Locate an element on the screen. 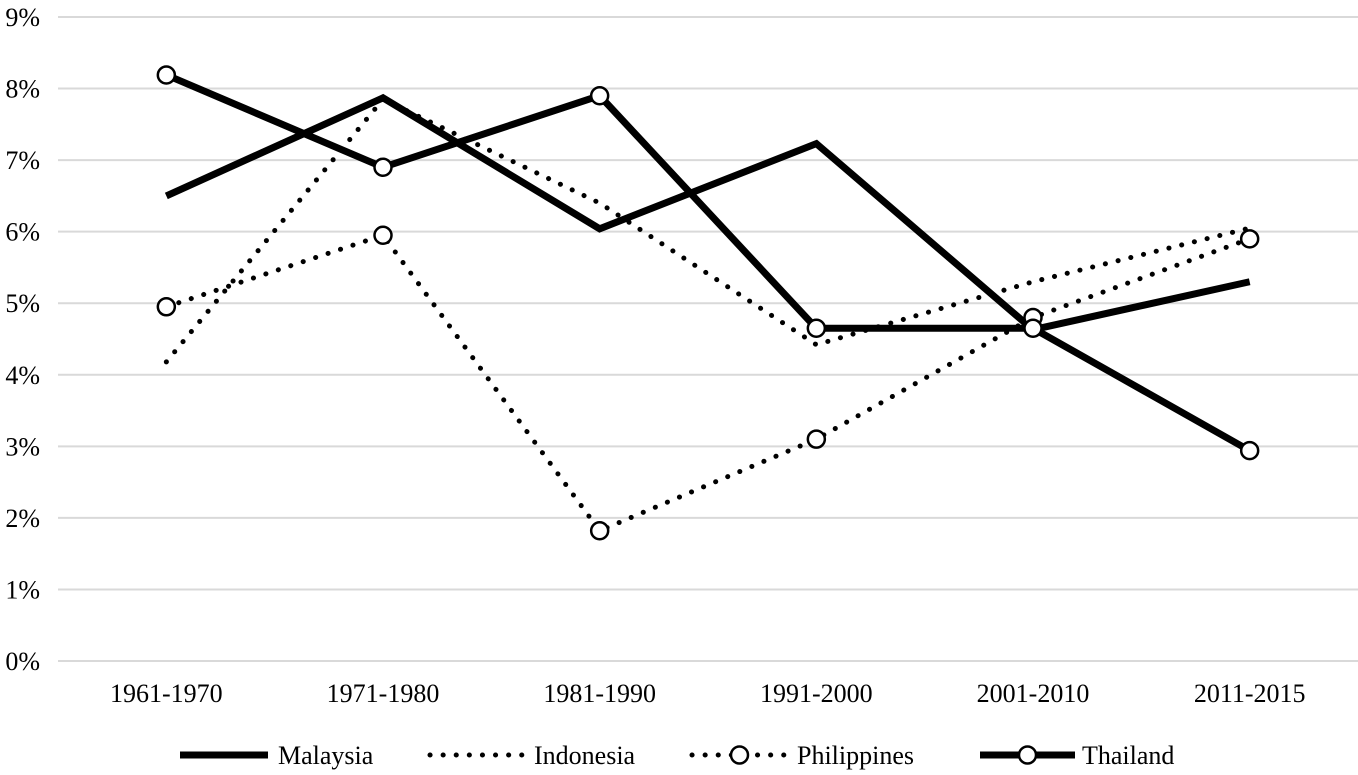  x-tick-label: 1981-1990 is located at coordinates (599, 693).